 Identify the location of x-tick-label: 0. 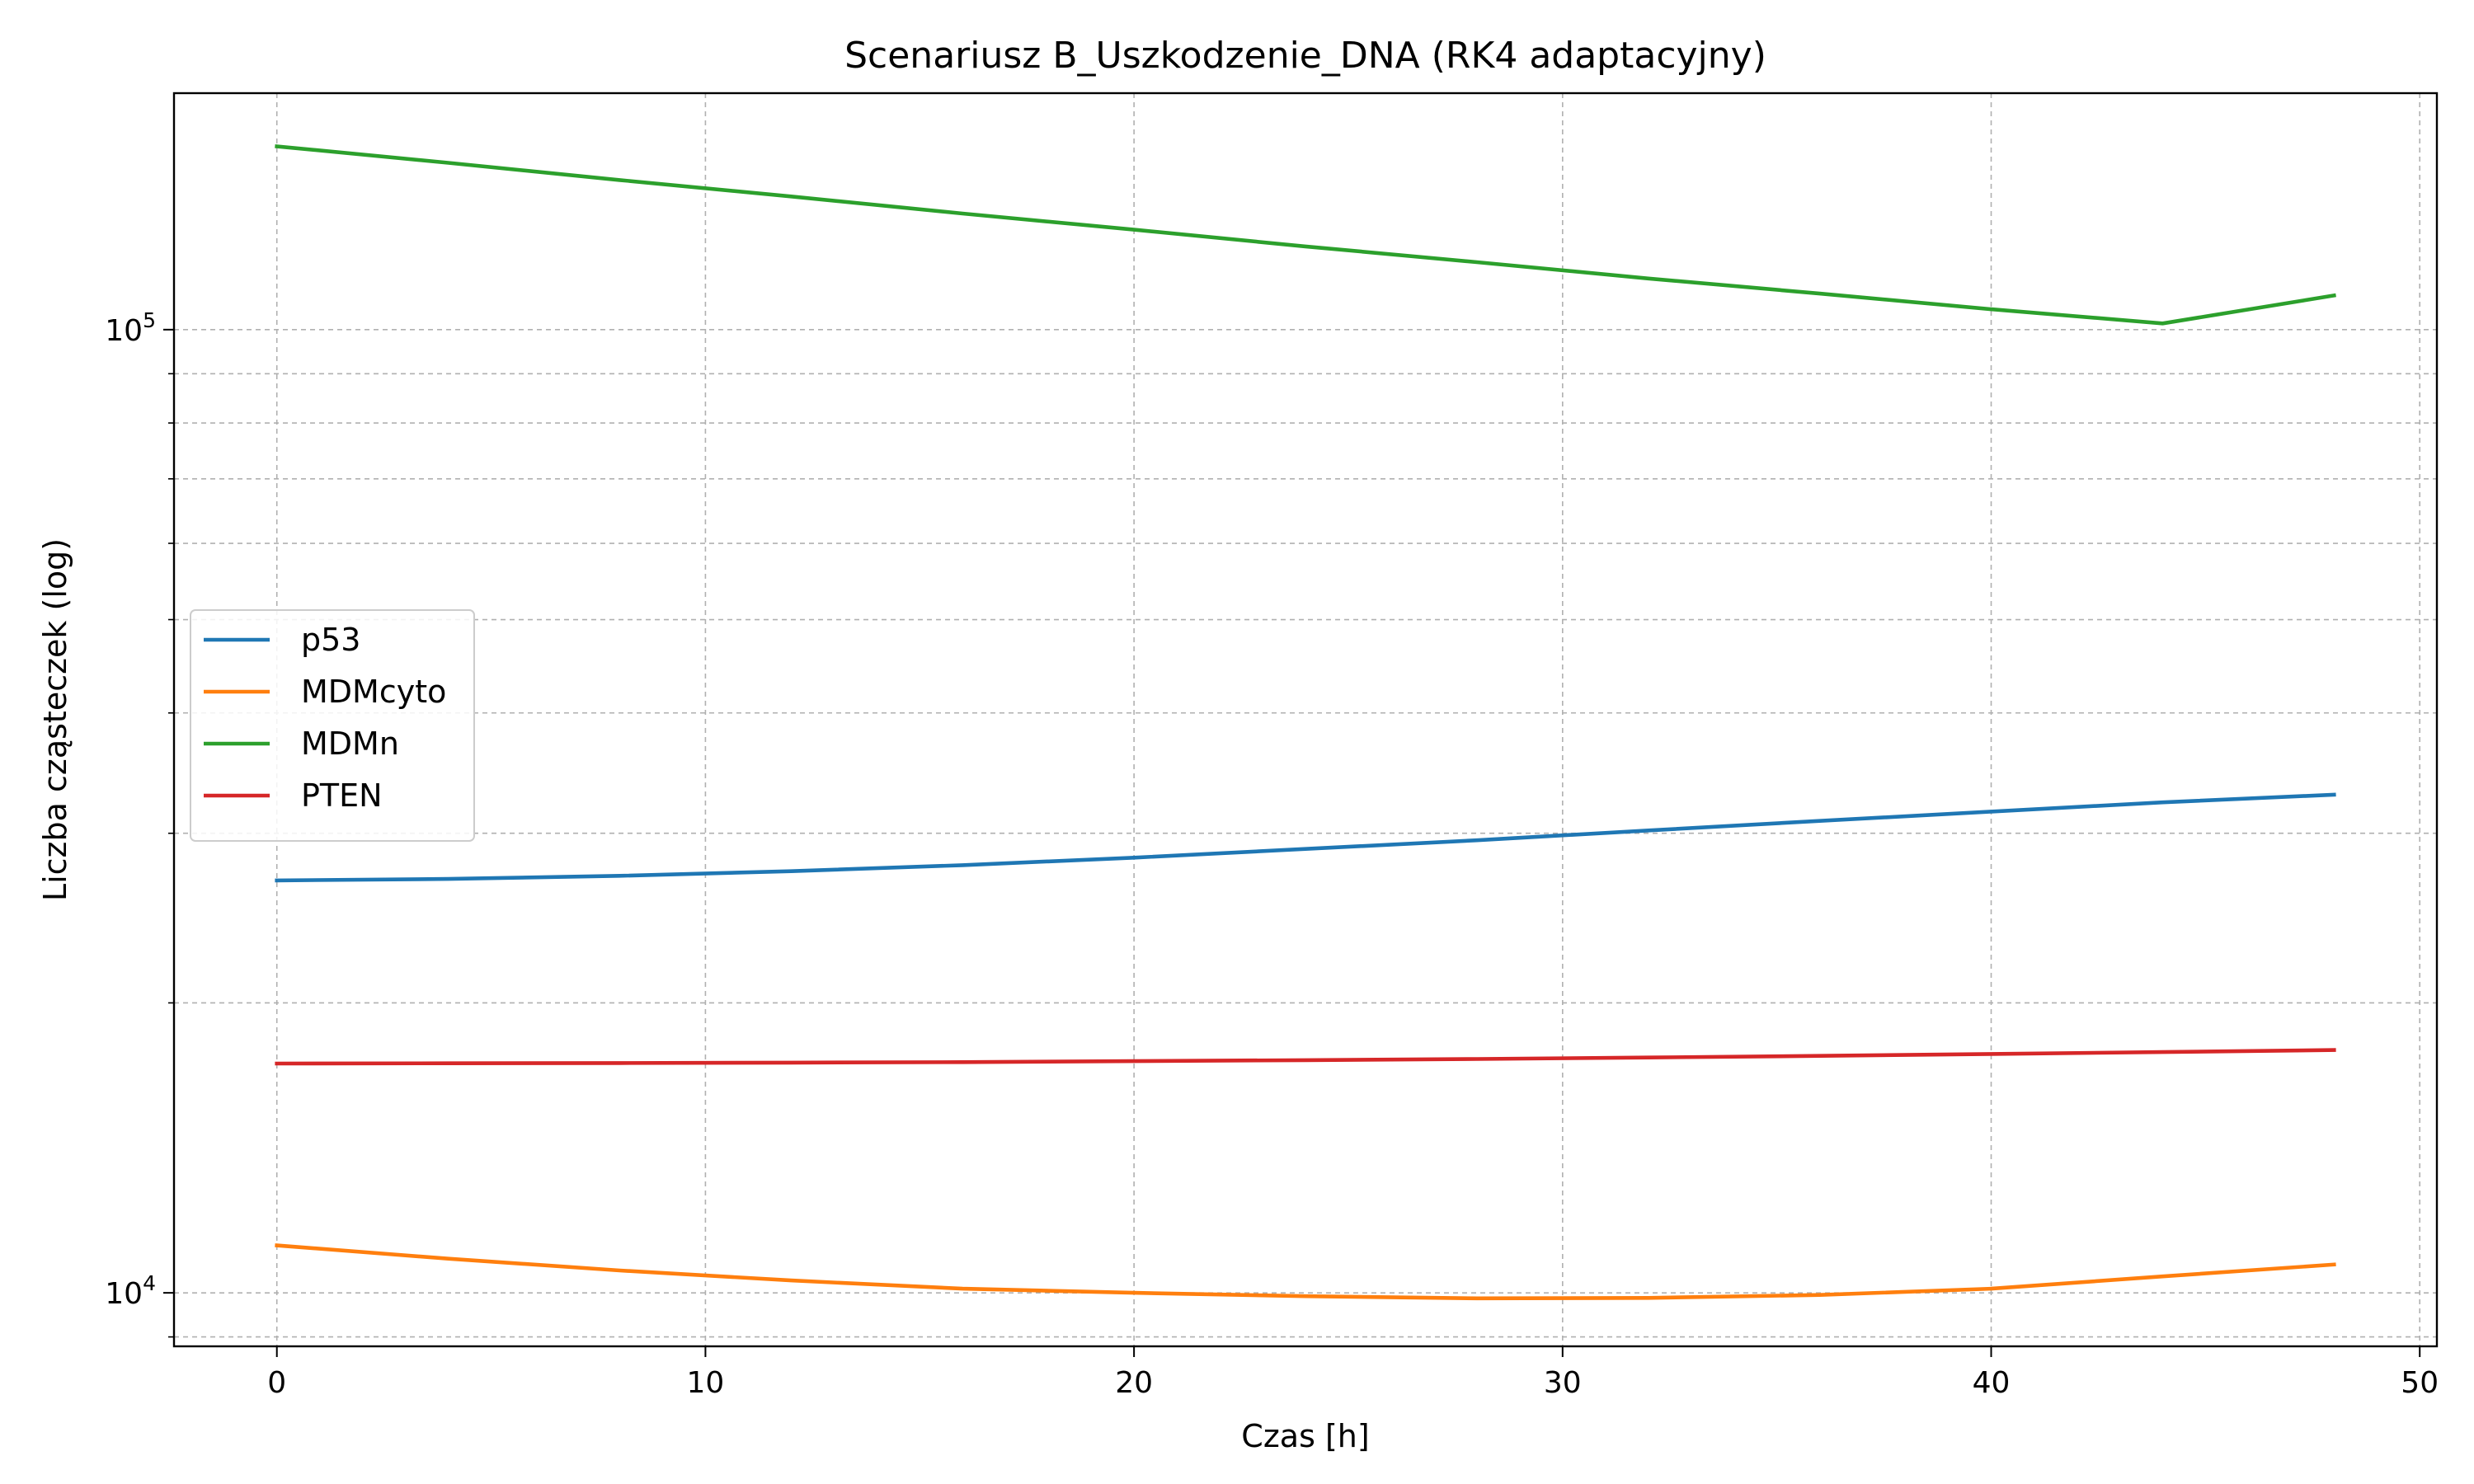
(276, 1383).